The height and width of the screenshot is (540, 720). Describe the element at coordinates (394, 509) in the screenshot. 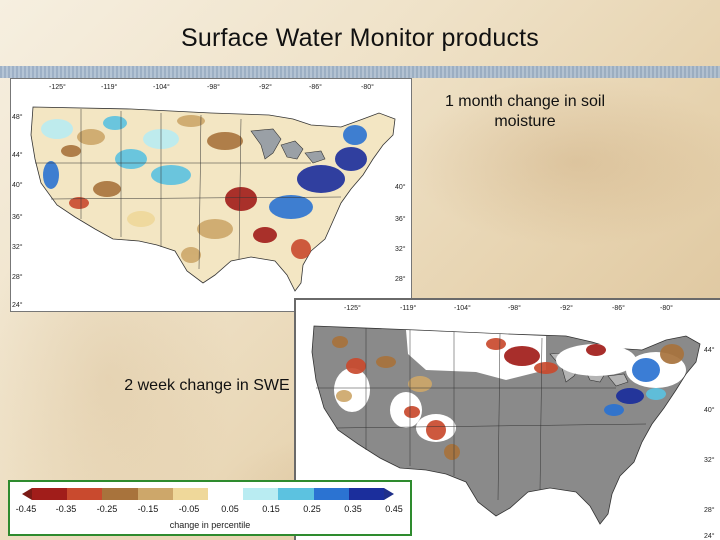

I see `legend-tick: 0.45` at that location.